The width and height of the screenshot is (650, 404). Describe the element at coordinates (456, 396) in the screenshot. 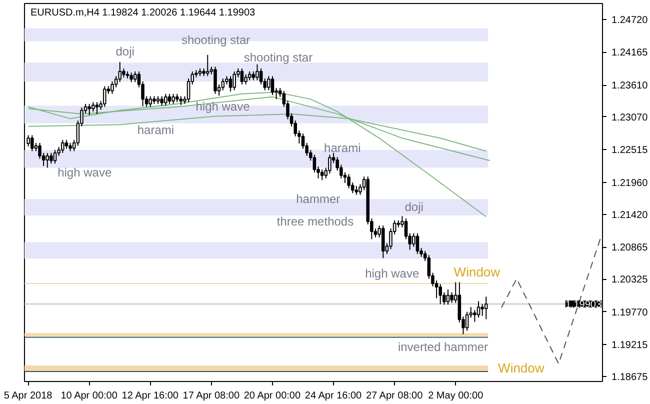

I see `x-tick-label: 2 May 00:00` at that location.